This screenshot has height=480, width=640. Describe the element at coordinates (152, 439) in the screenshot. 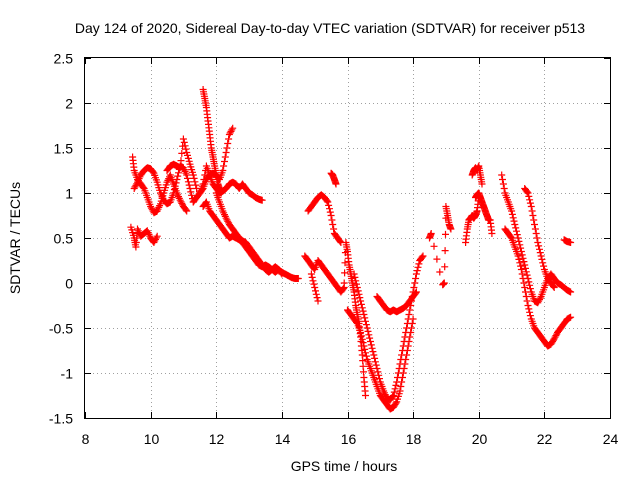

I see `x-tick-label: 10` at that location.